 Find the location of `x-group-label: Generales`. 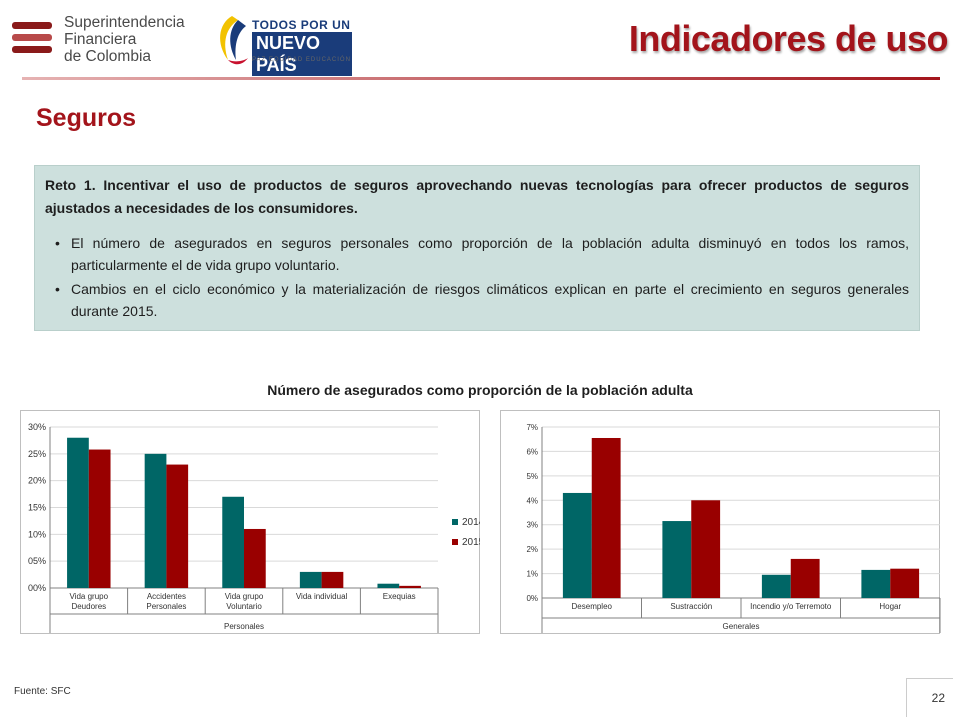

x-group-label: Generales is located at coordinates (741, 626).